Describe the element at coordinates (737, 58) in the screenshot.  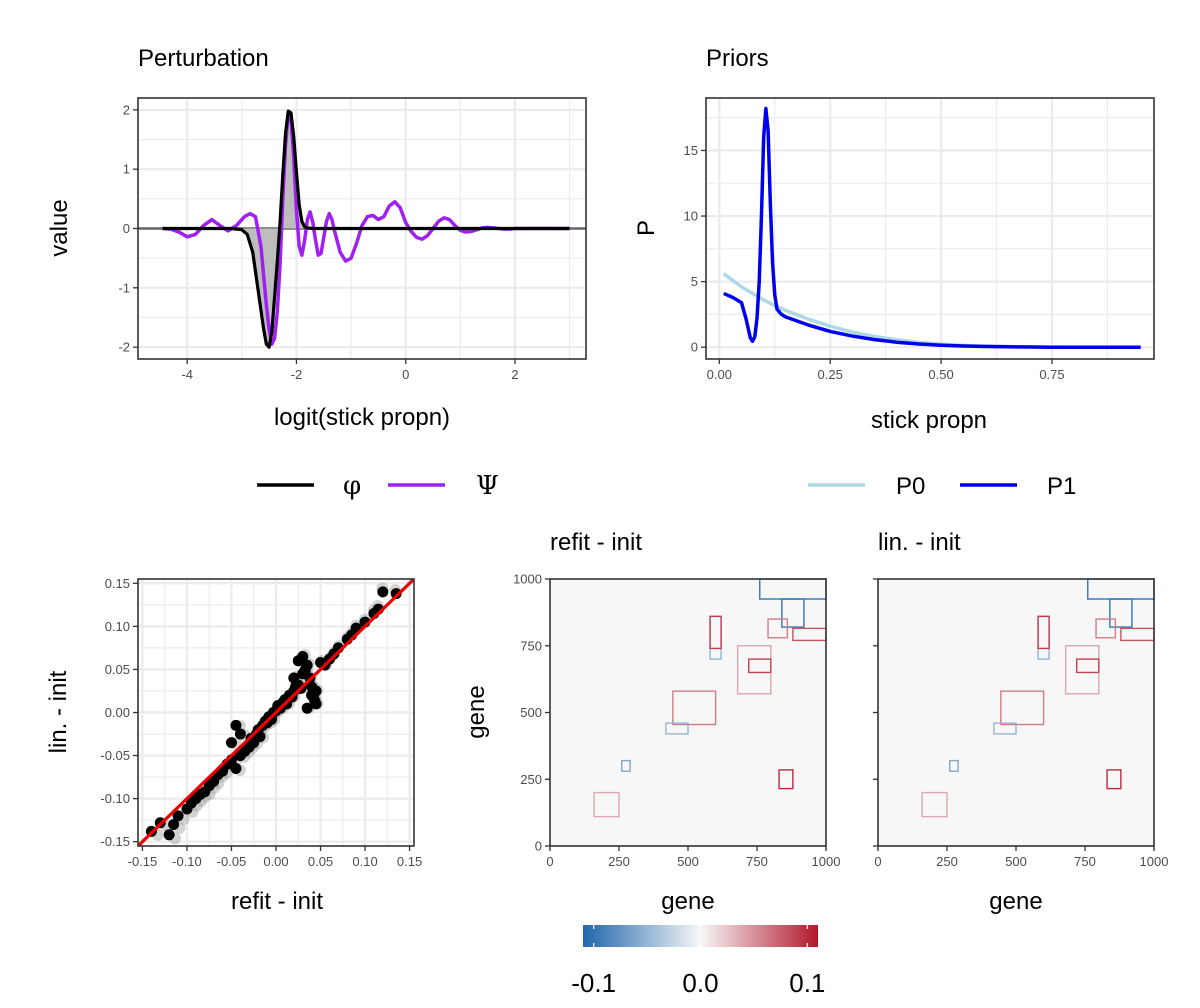
I see `priors-title: Priors` at that location.